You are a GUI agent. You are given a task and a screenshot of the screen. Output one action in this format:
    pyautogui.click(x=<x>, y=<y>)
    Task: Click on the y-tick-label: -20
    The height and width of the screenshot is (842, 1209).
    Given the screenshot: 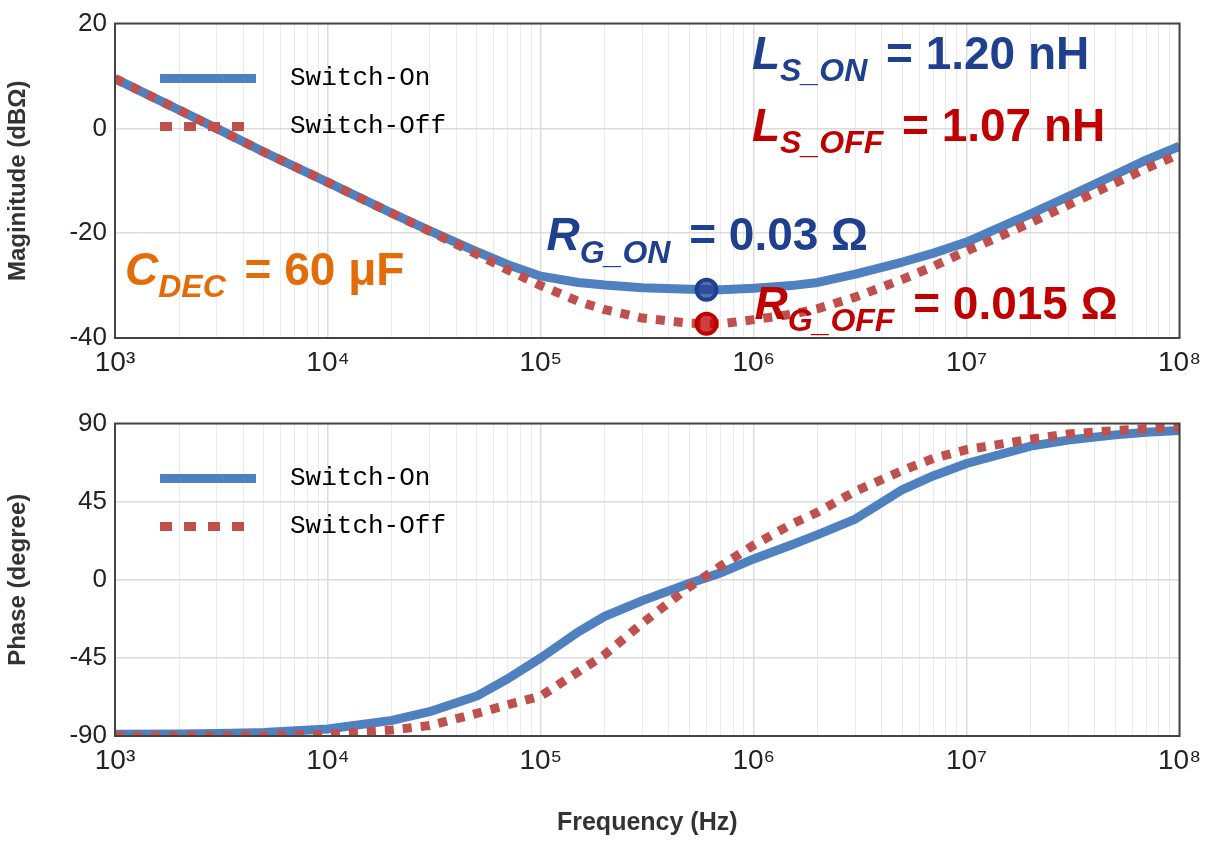 What is the action you would take?
    pyautogui.click(x=88, y=231)
    